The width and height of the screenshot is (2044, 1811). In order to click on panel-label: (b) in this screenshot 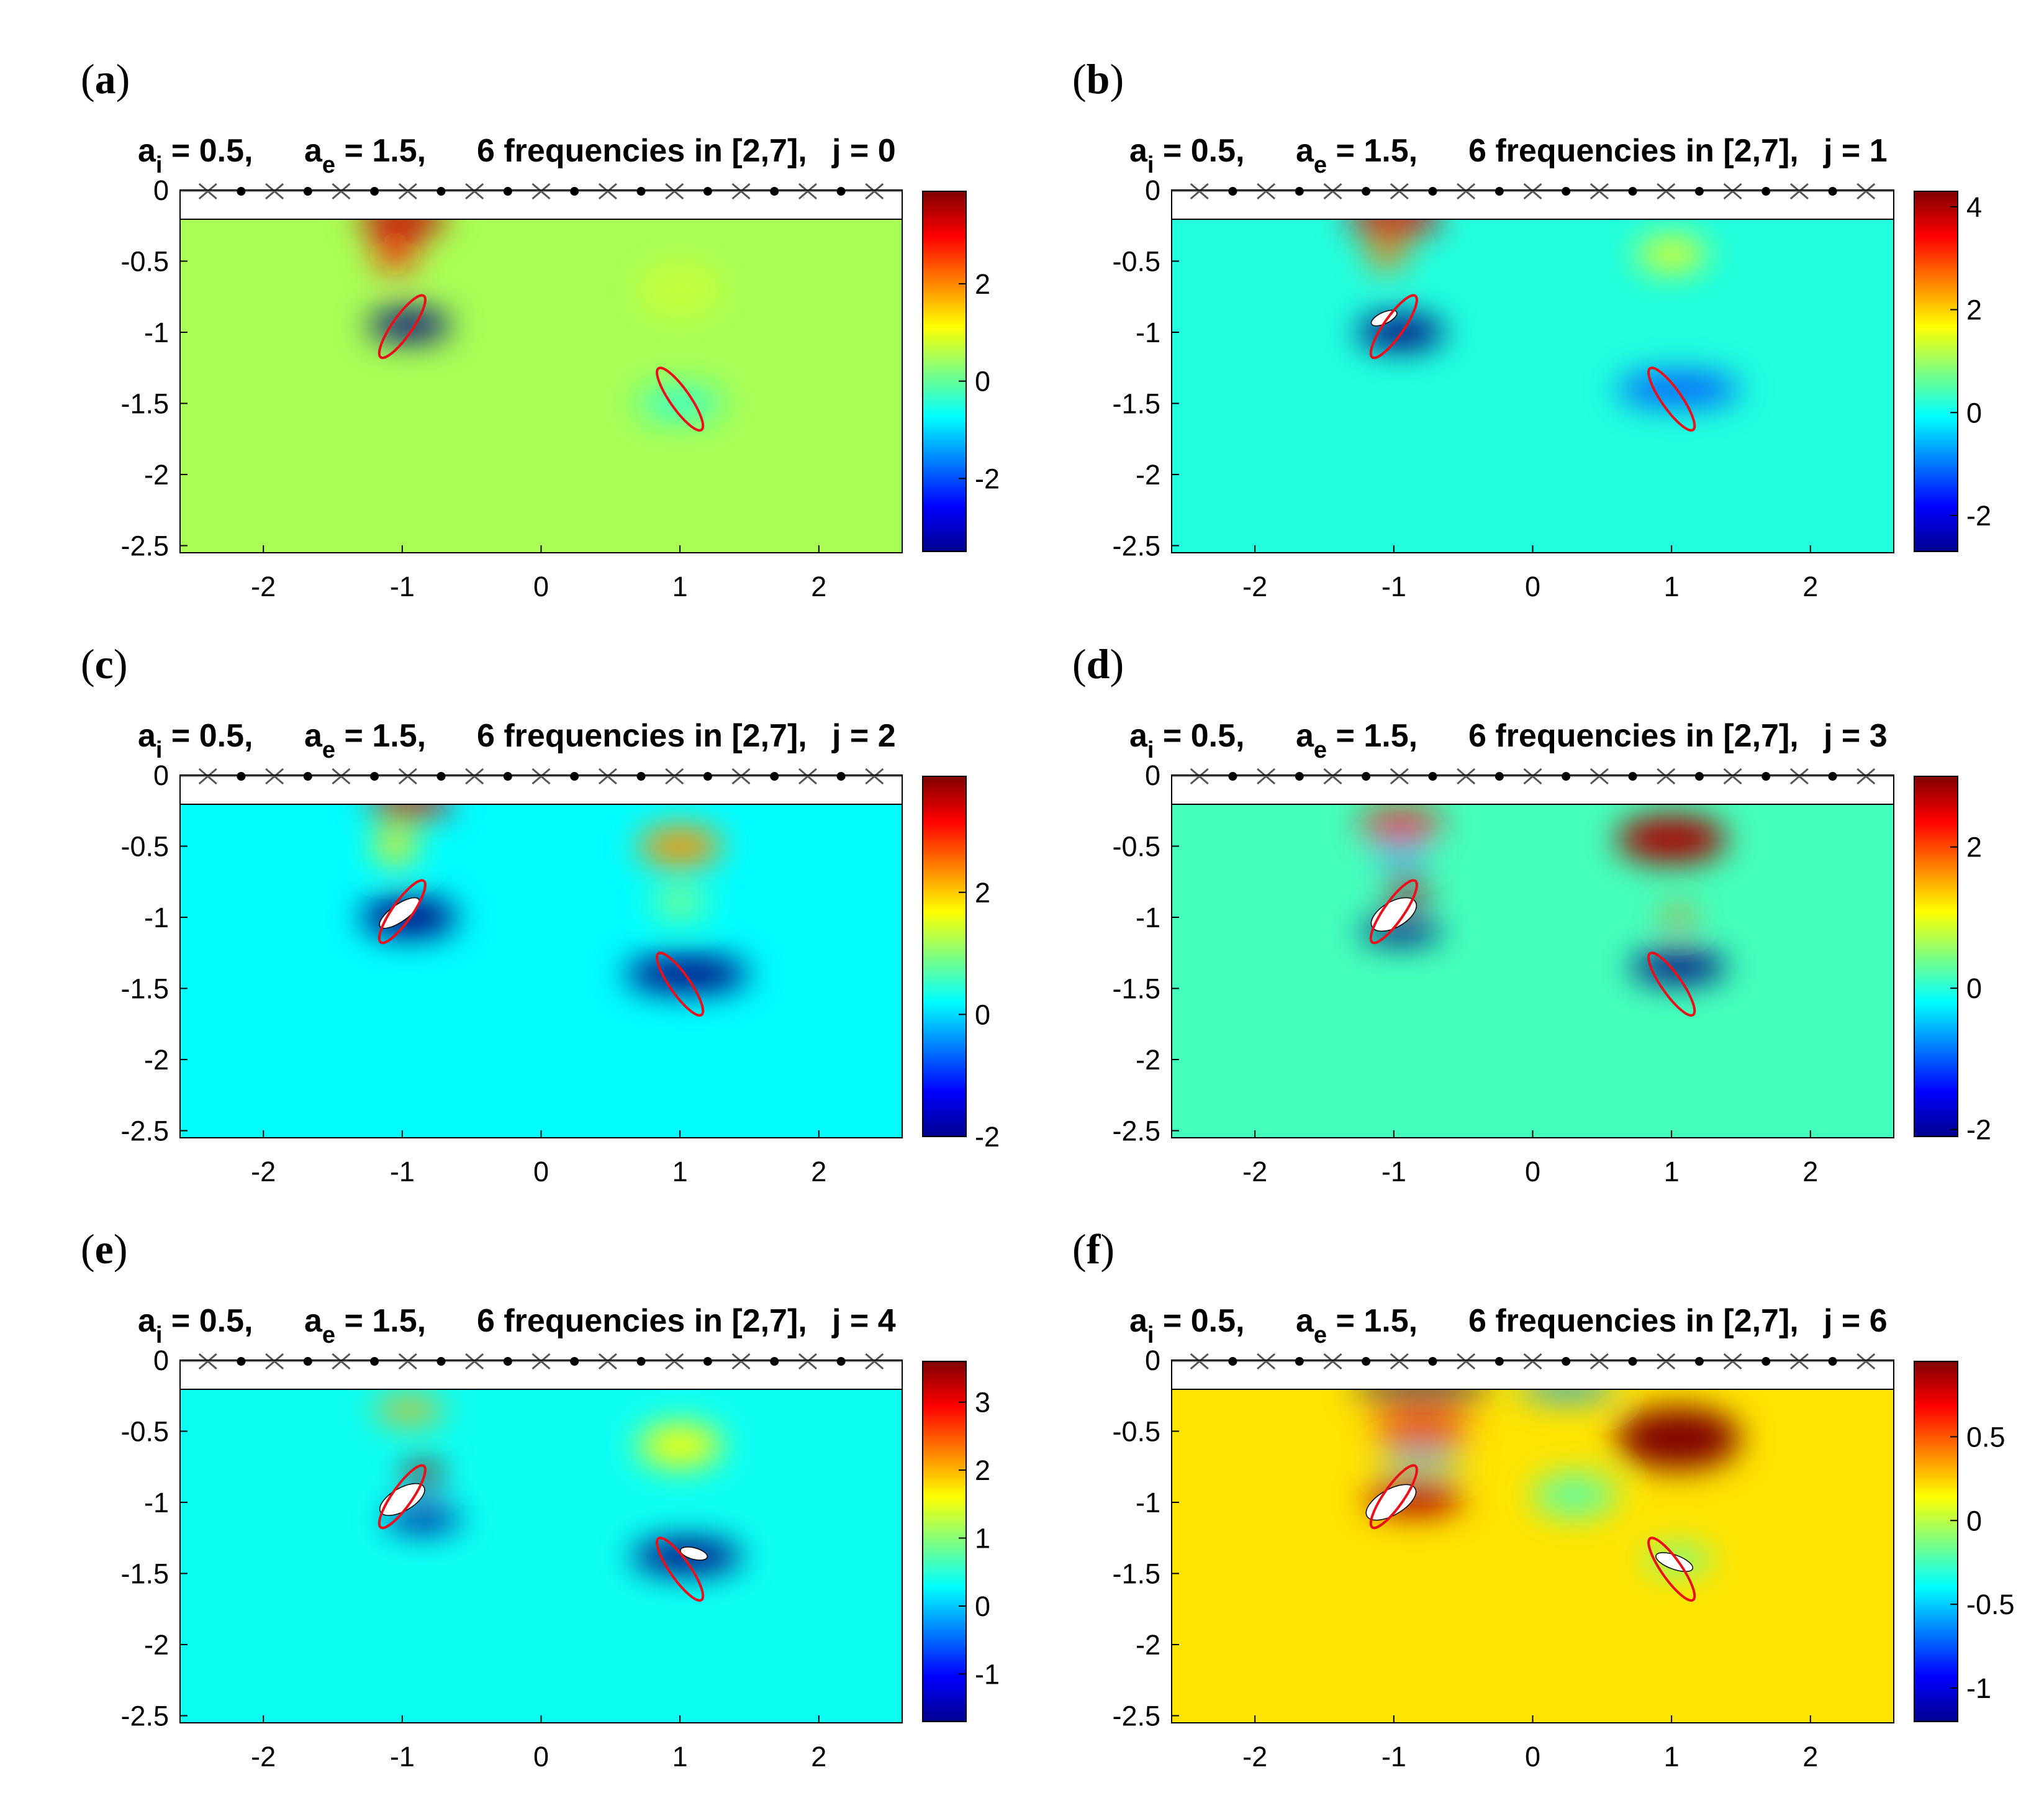, I will do `click(1098, 78)`.